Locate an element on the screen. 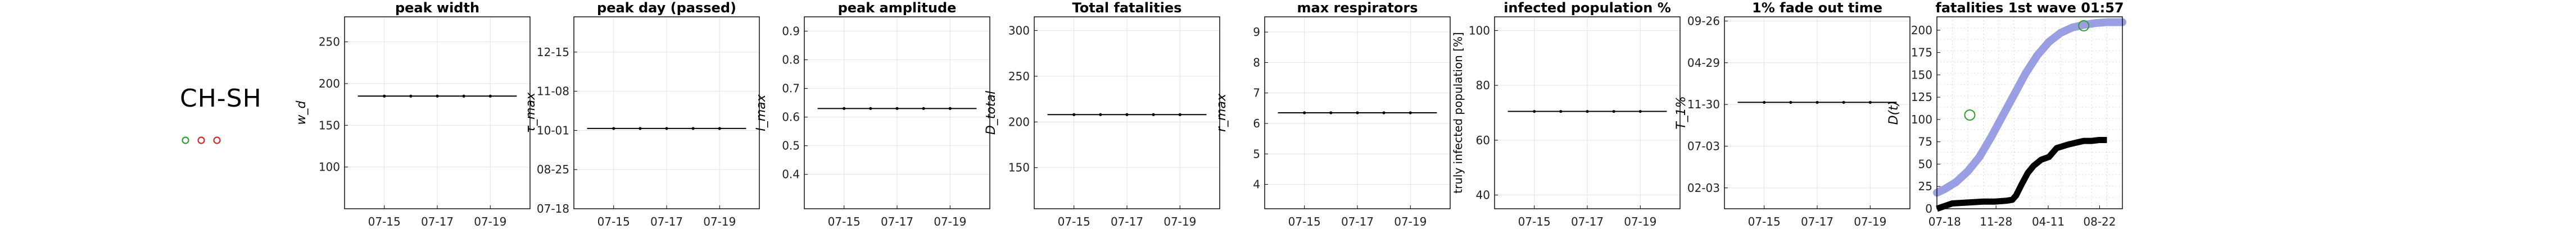  x-tick-label: 11-28 is located at coordinates (1996, 221).